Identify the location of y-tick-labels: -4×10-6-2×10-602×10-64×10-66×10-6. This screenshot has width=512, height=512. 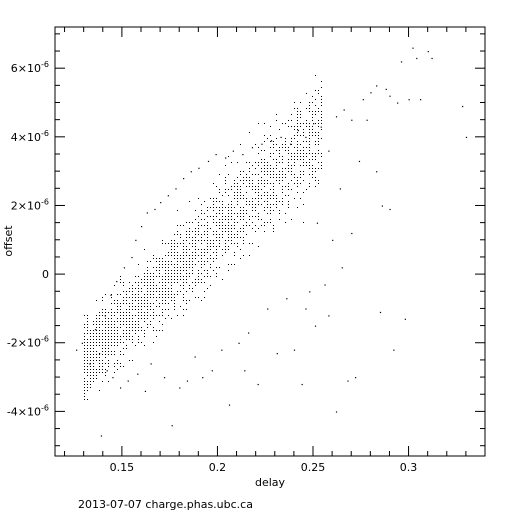
(28, 239).